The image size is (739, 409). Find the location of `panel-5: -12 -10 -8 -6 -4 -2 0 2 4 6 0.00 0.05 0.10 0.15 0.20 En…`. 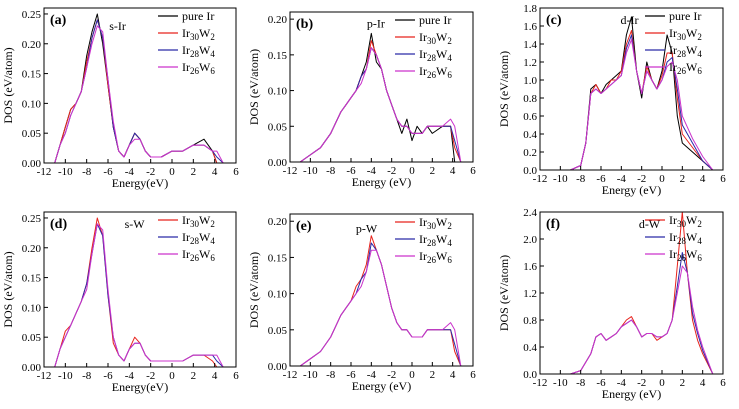

panel-5: -12 -10 -8 -6 -4 -2 0 2 4 6 0.00 0.05 0.10 0.15 0.20 En… is located at coordinates (361, 303).